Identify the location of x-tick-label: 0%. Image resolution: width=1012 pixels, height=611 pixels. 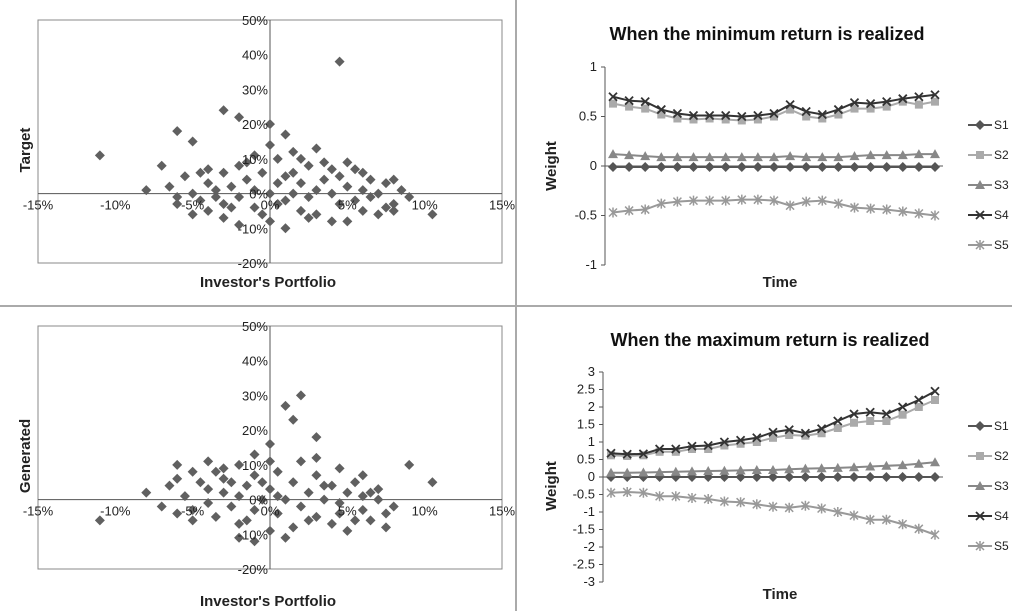
(270, 511).